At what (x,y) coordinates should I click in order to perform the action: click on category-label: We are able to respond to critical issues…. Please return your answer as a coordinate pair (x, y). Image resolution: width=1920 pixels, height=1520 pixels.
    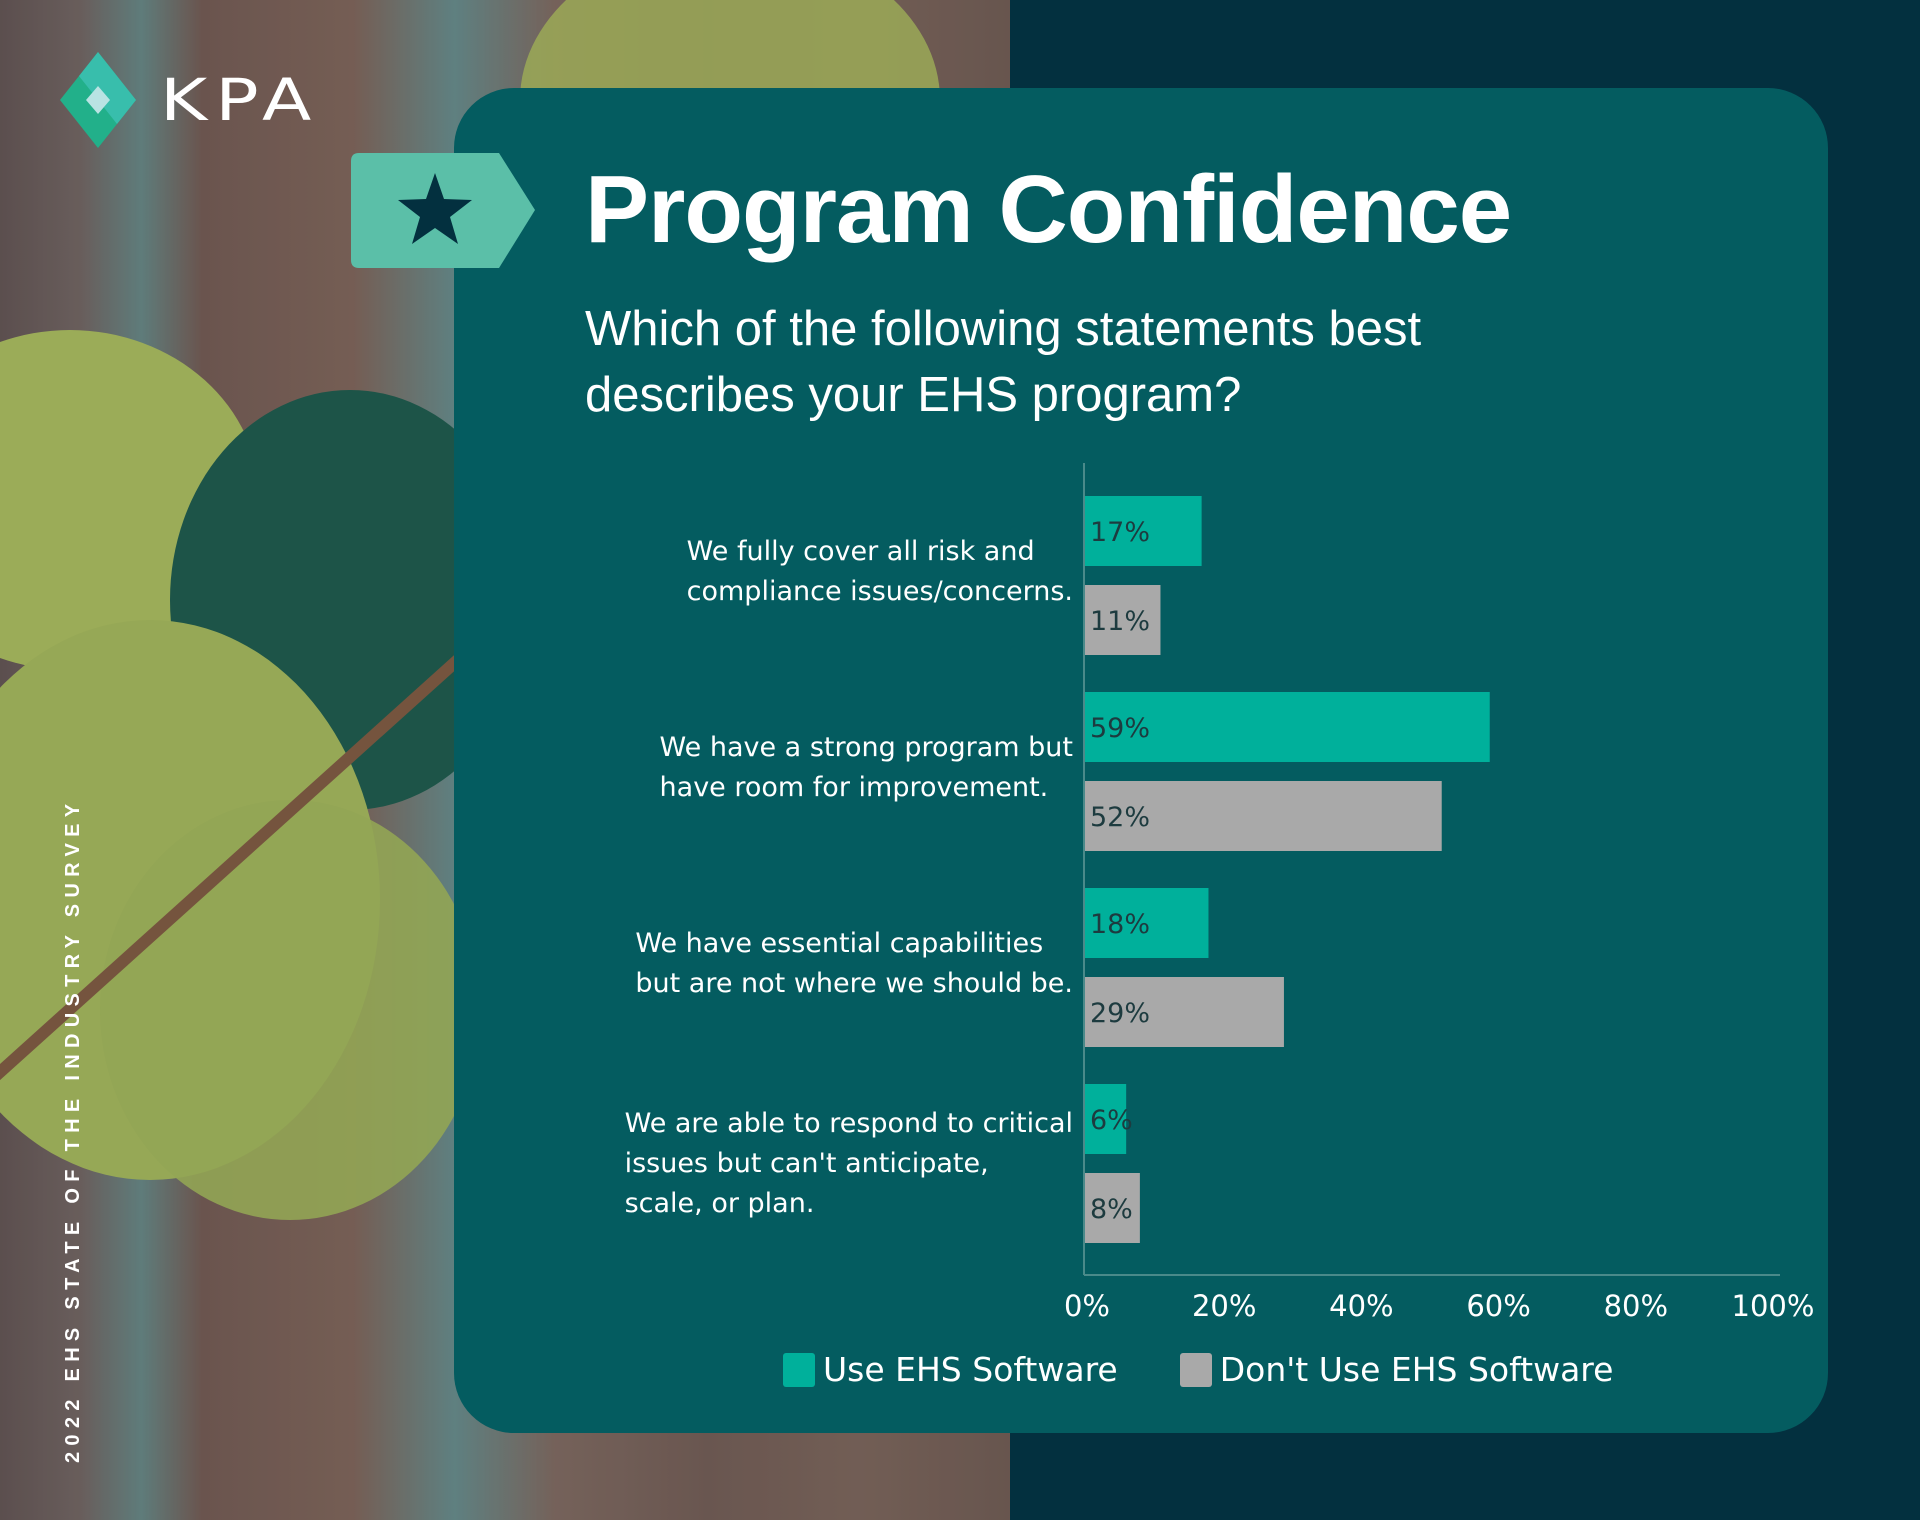
    Looking at the image, I should click on (849, 1164).